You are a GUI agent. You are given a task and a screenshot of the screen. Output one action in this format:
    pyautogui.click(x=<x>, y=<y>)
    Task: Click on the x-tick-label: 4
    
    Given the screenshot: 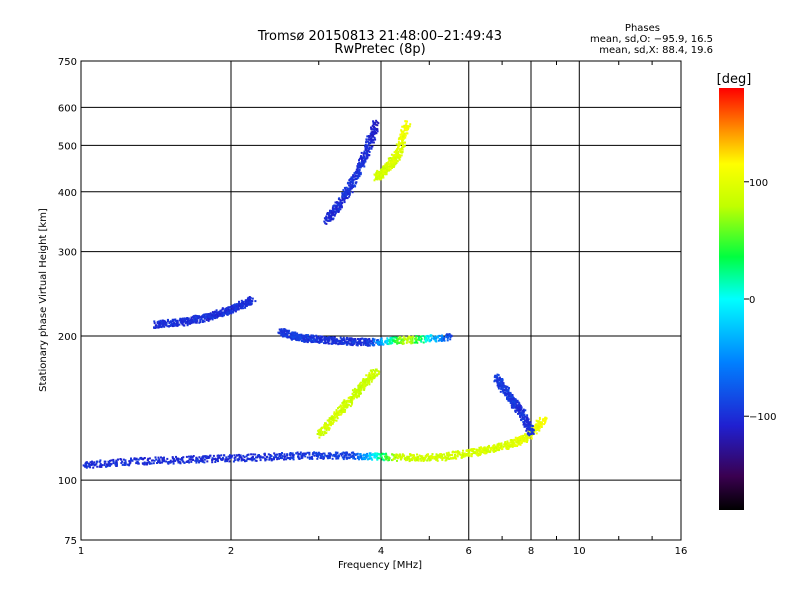 What is the action you would take?
    pyautogui.click(x=381, y=551)
    